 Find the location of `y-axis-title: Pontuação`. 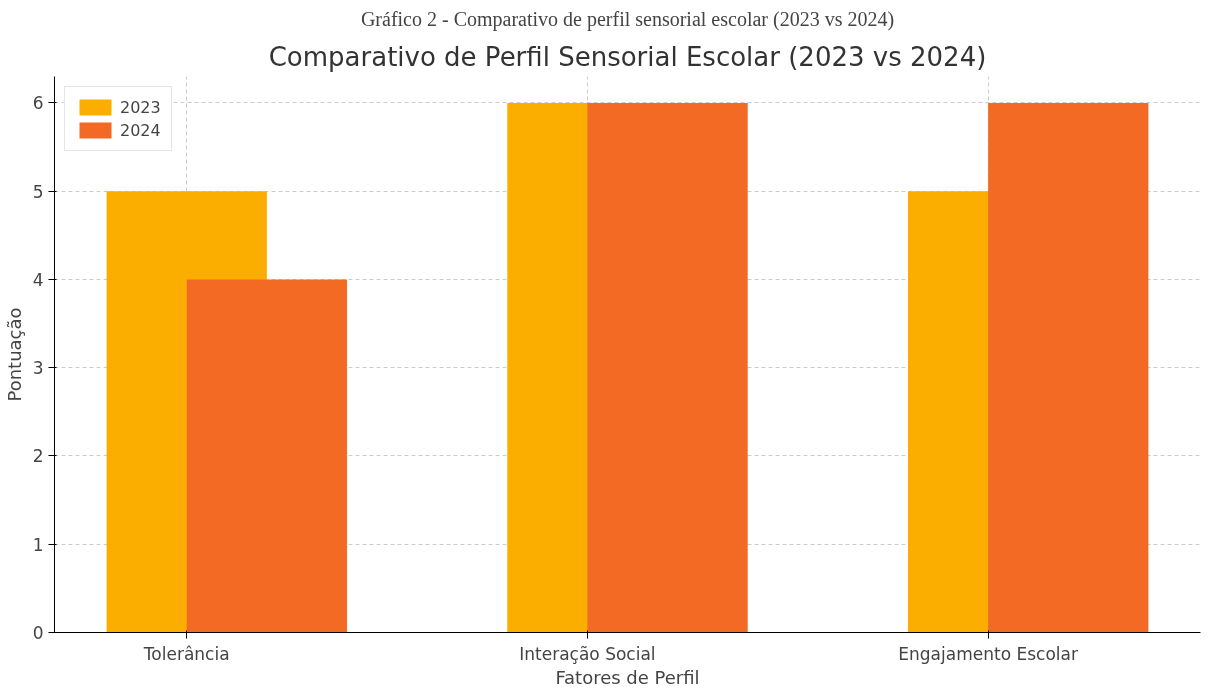

y-axis-title: Pontuação is located at coordinates (14, 354).